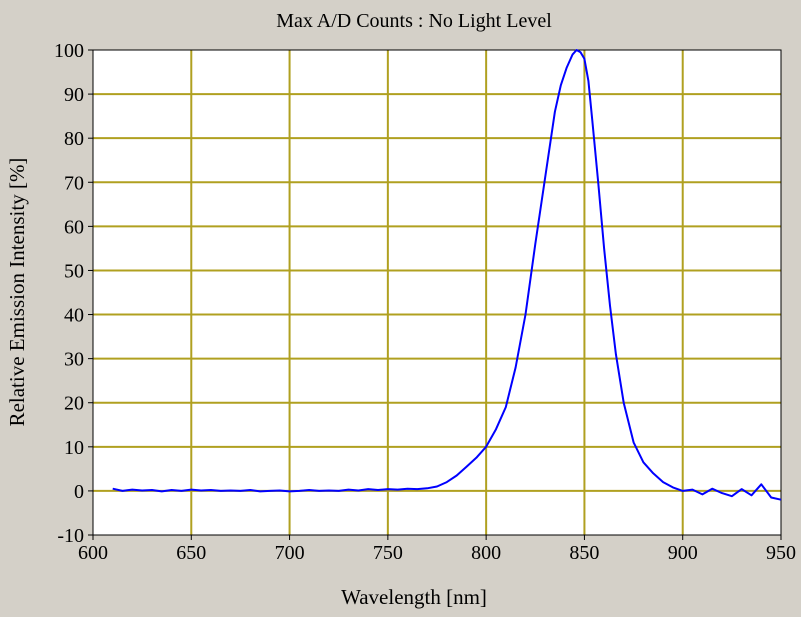  I want to click on y-tick-label: 80, so click(74, 139).